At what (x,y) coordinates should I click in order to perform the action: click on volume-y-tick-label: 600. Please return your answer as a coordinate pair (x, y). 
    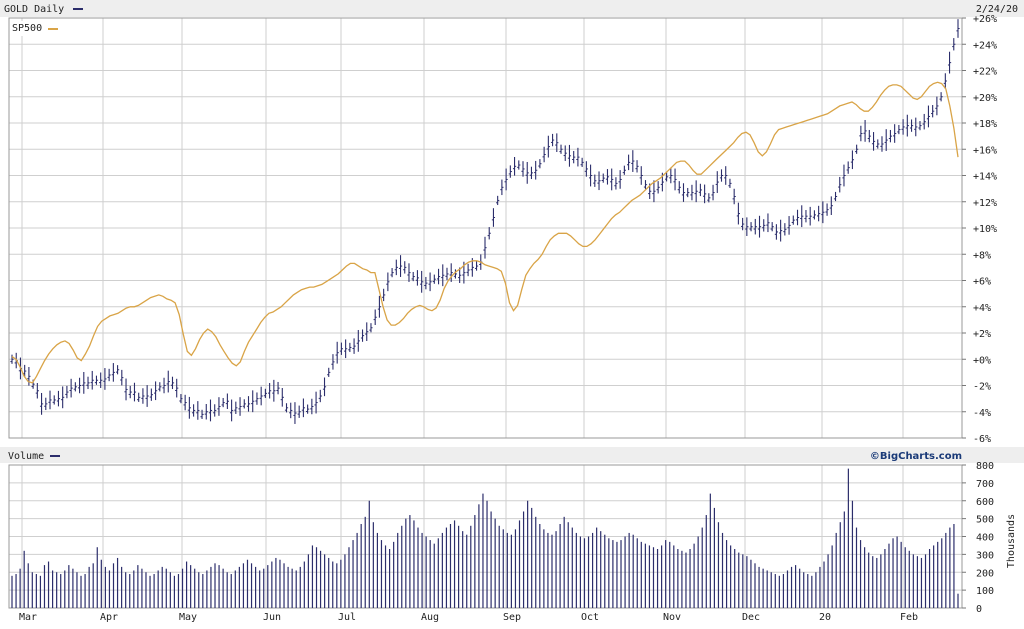
    Looking at the image, I should click on (985, 502).